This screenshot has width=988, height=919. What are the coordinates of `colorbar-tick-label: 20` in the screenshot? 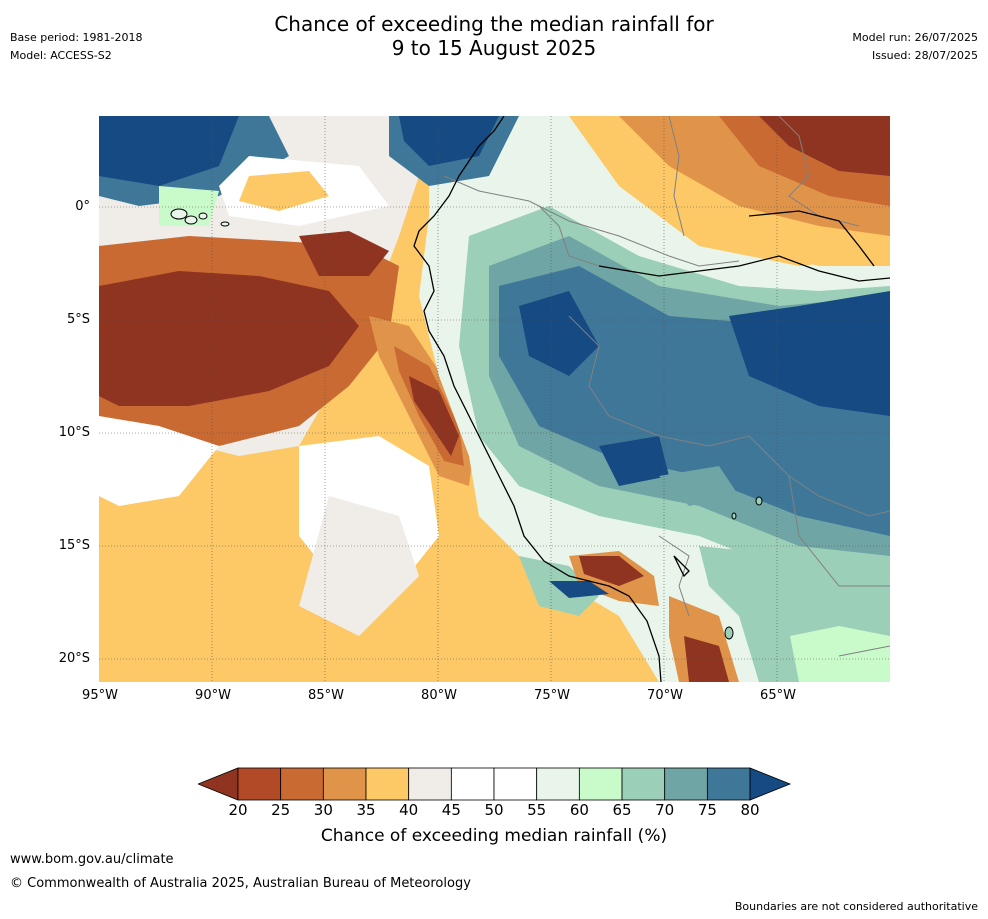 It's located at (238, 810).